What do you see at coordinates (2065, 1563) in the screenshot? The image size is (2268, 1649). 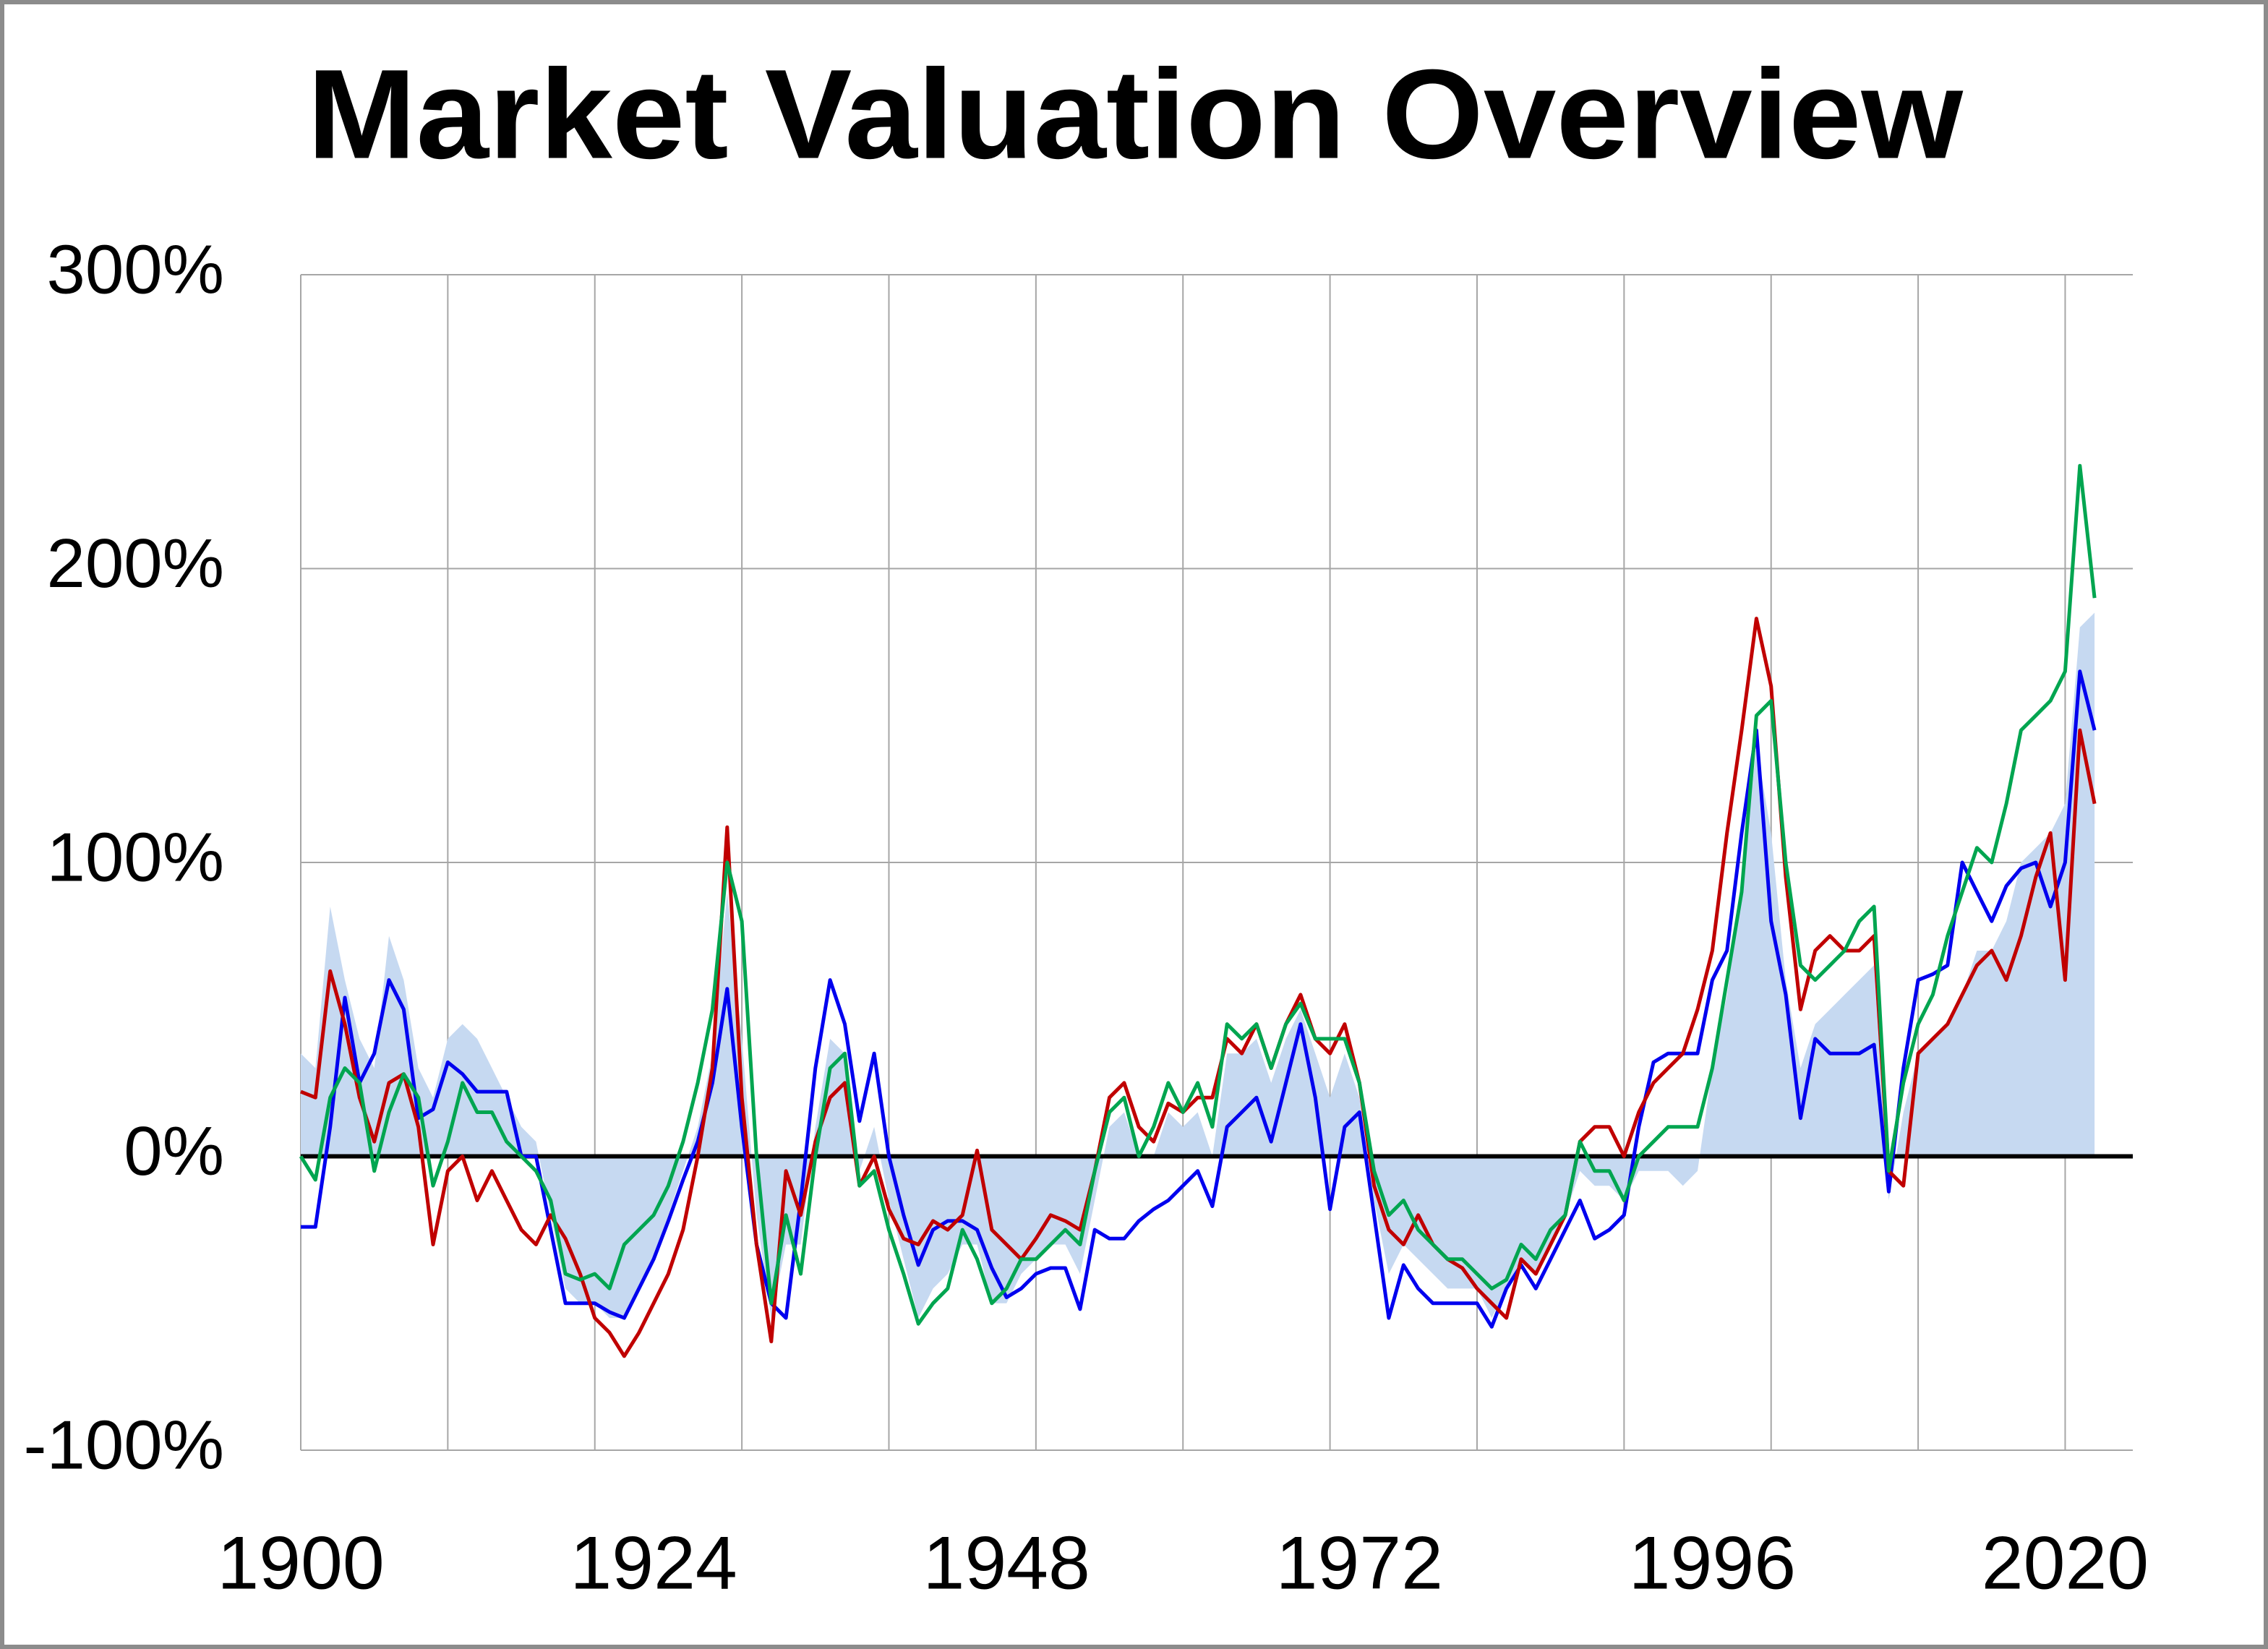 I see `x-tick-label: 2020` at bounding box center [2065, 1563].